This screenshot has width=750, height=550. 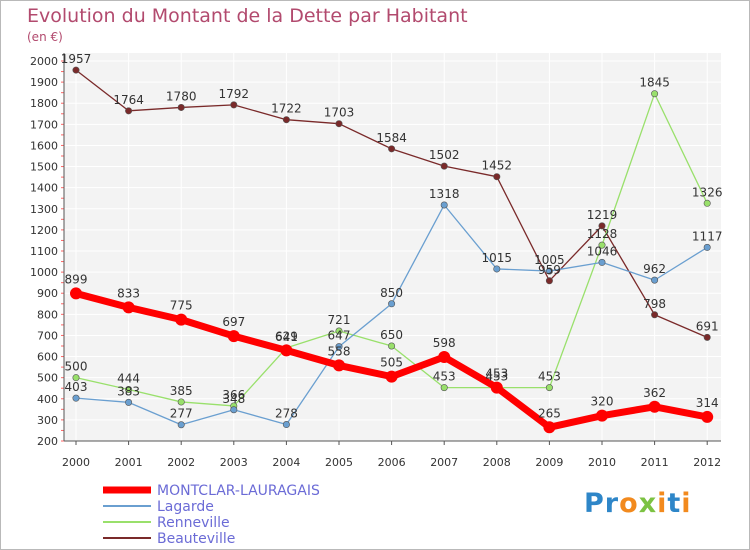 I want to click on data-label: 691, so click(x=707, y=326).